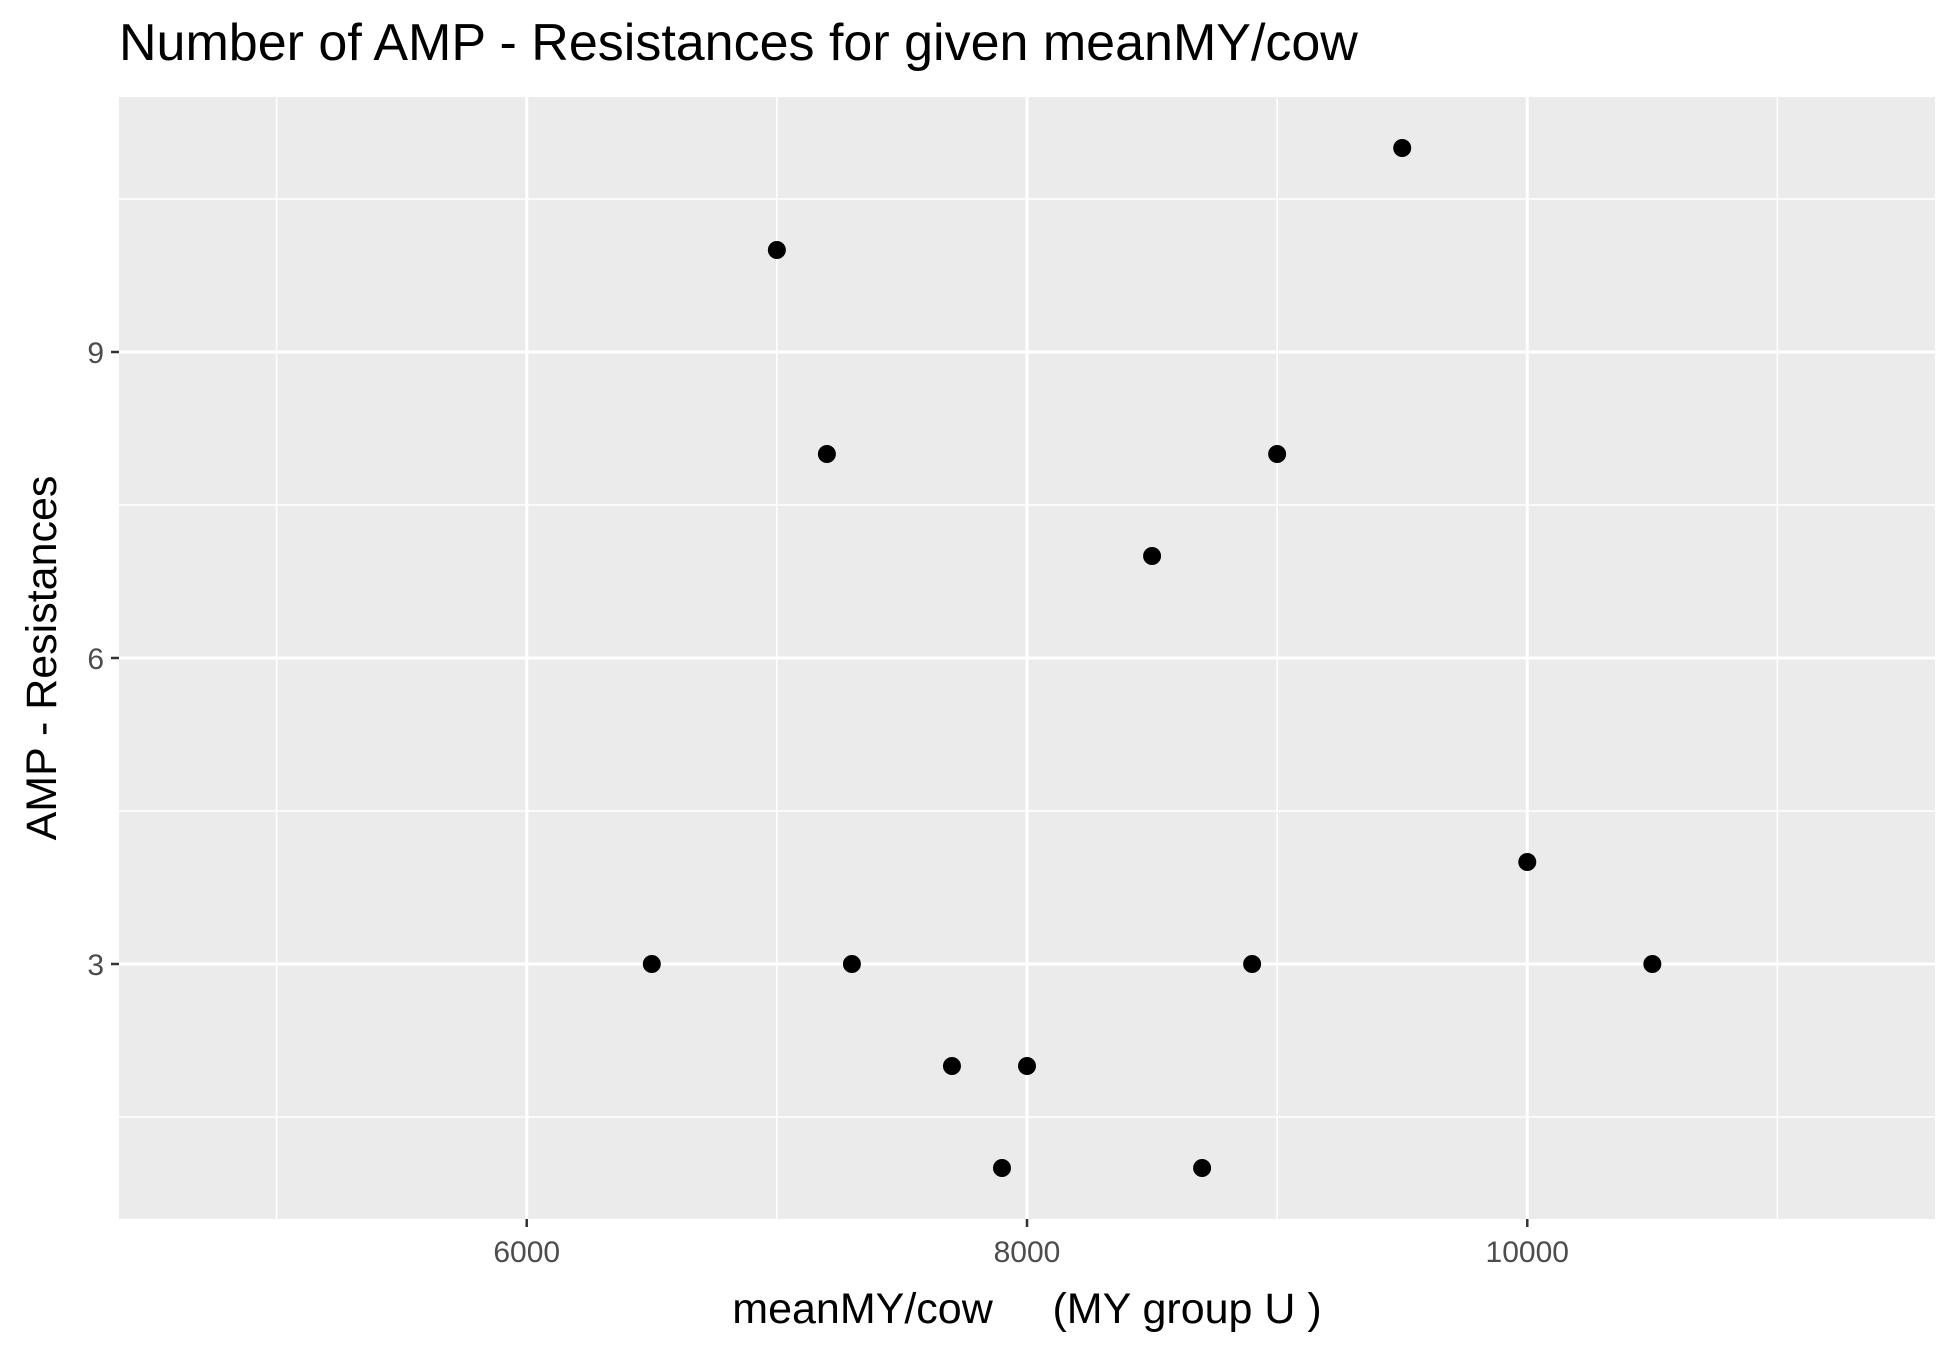 The width and height of the screenshot is (1950, 1349). What do you see at coordinates (526, 1252) in the screenshot?
I see `x-tick-label: 6000` at bounding box center [526, 1252].